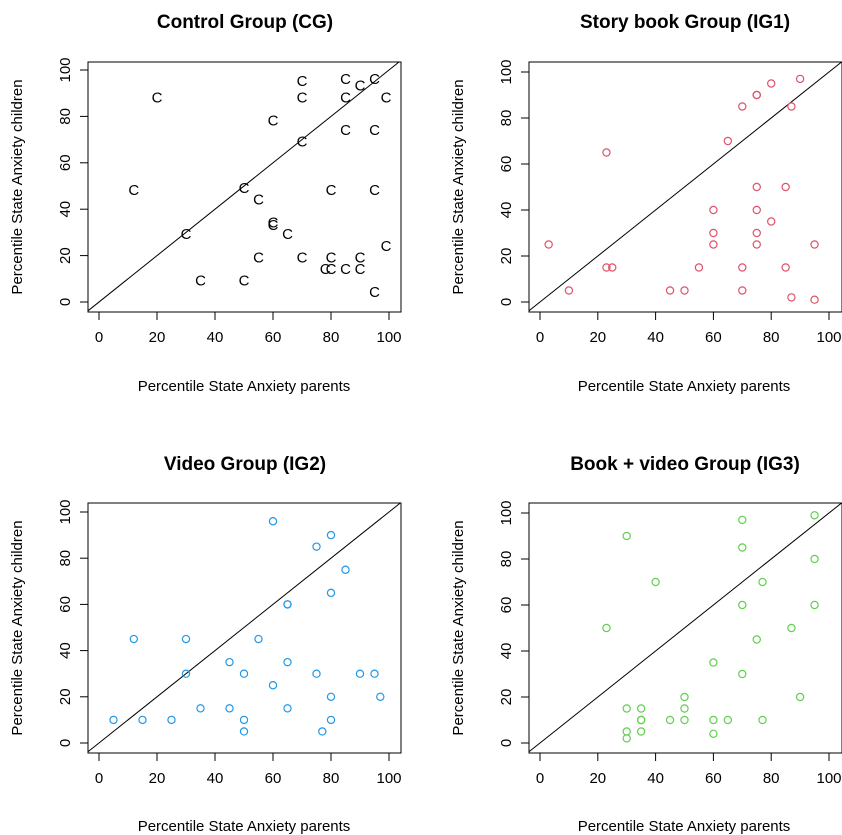 This screenshot has width=842, height=835. I want to click on x-axis-label: Percentile State Anxiety parents, so click(684, 386).